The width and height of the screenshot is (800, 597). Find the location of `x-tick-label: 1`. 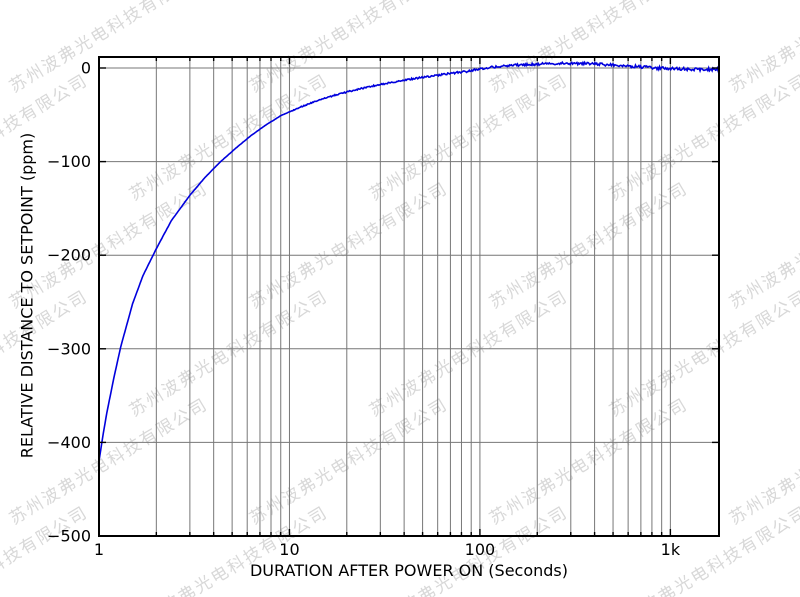

x-tick-label: 1 is located at coordinates (99, 549).